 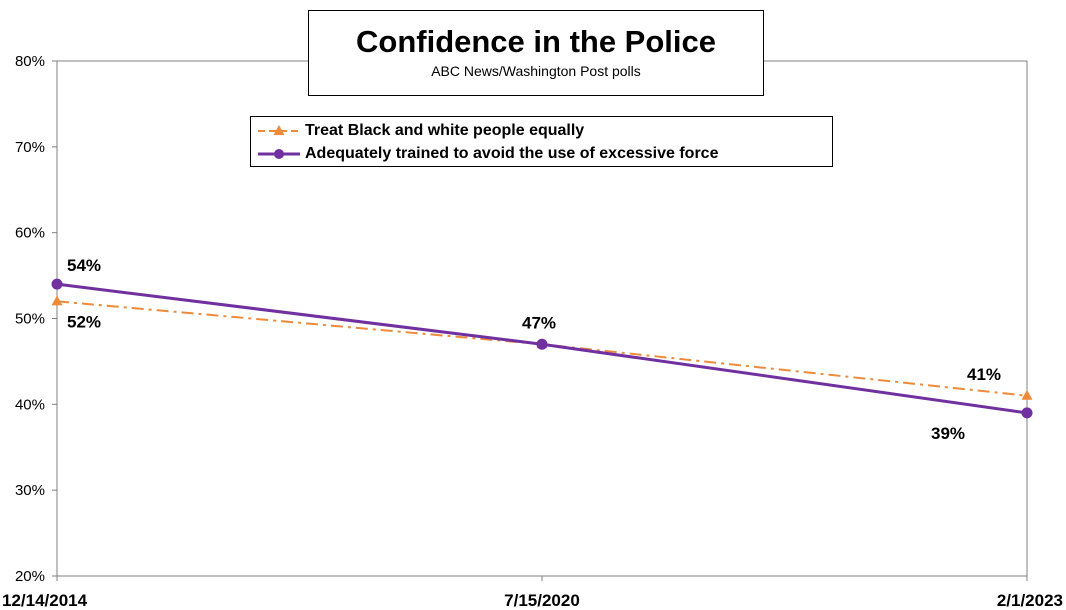 What do you see at coordinates (948, 433) in the screenshot?
I see `data-label: 39%` at bounding box center [948, 433].